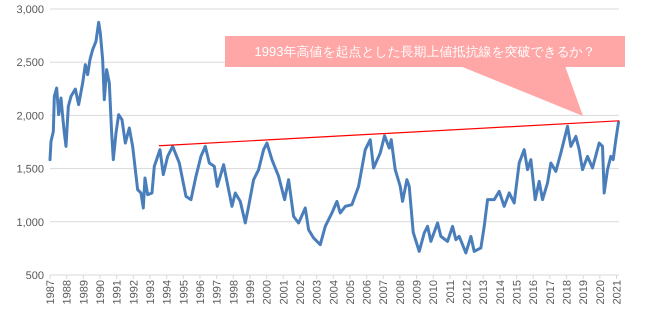 This screenshot has height=320, width=650. I want to click on x-tick-label: 2016, so click(534, 292).